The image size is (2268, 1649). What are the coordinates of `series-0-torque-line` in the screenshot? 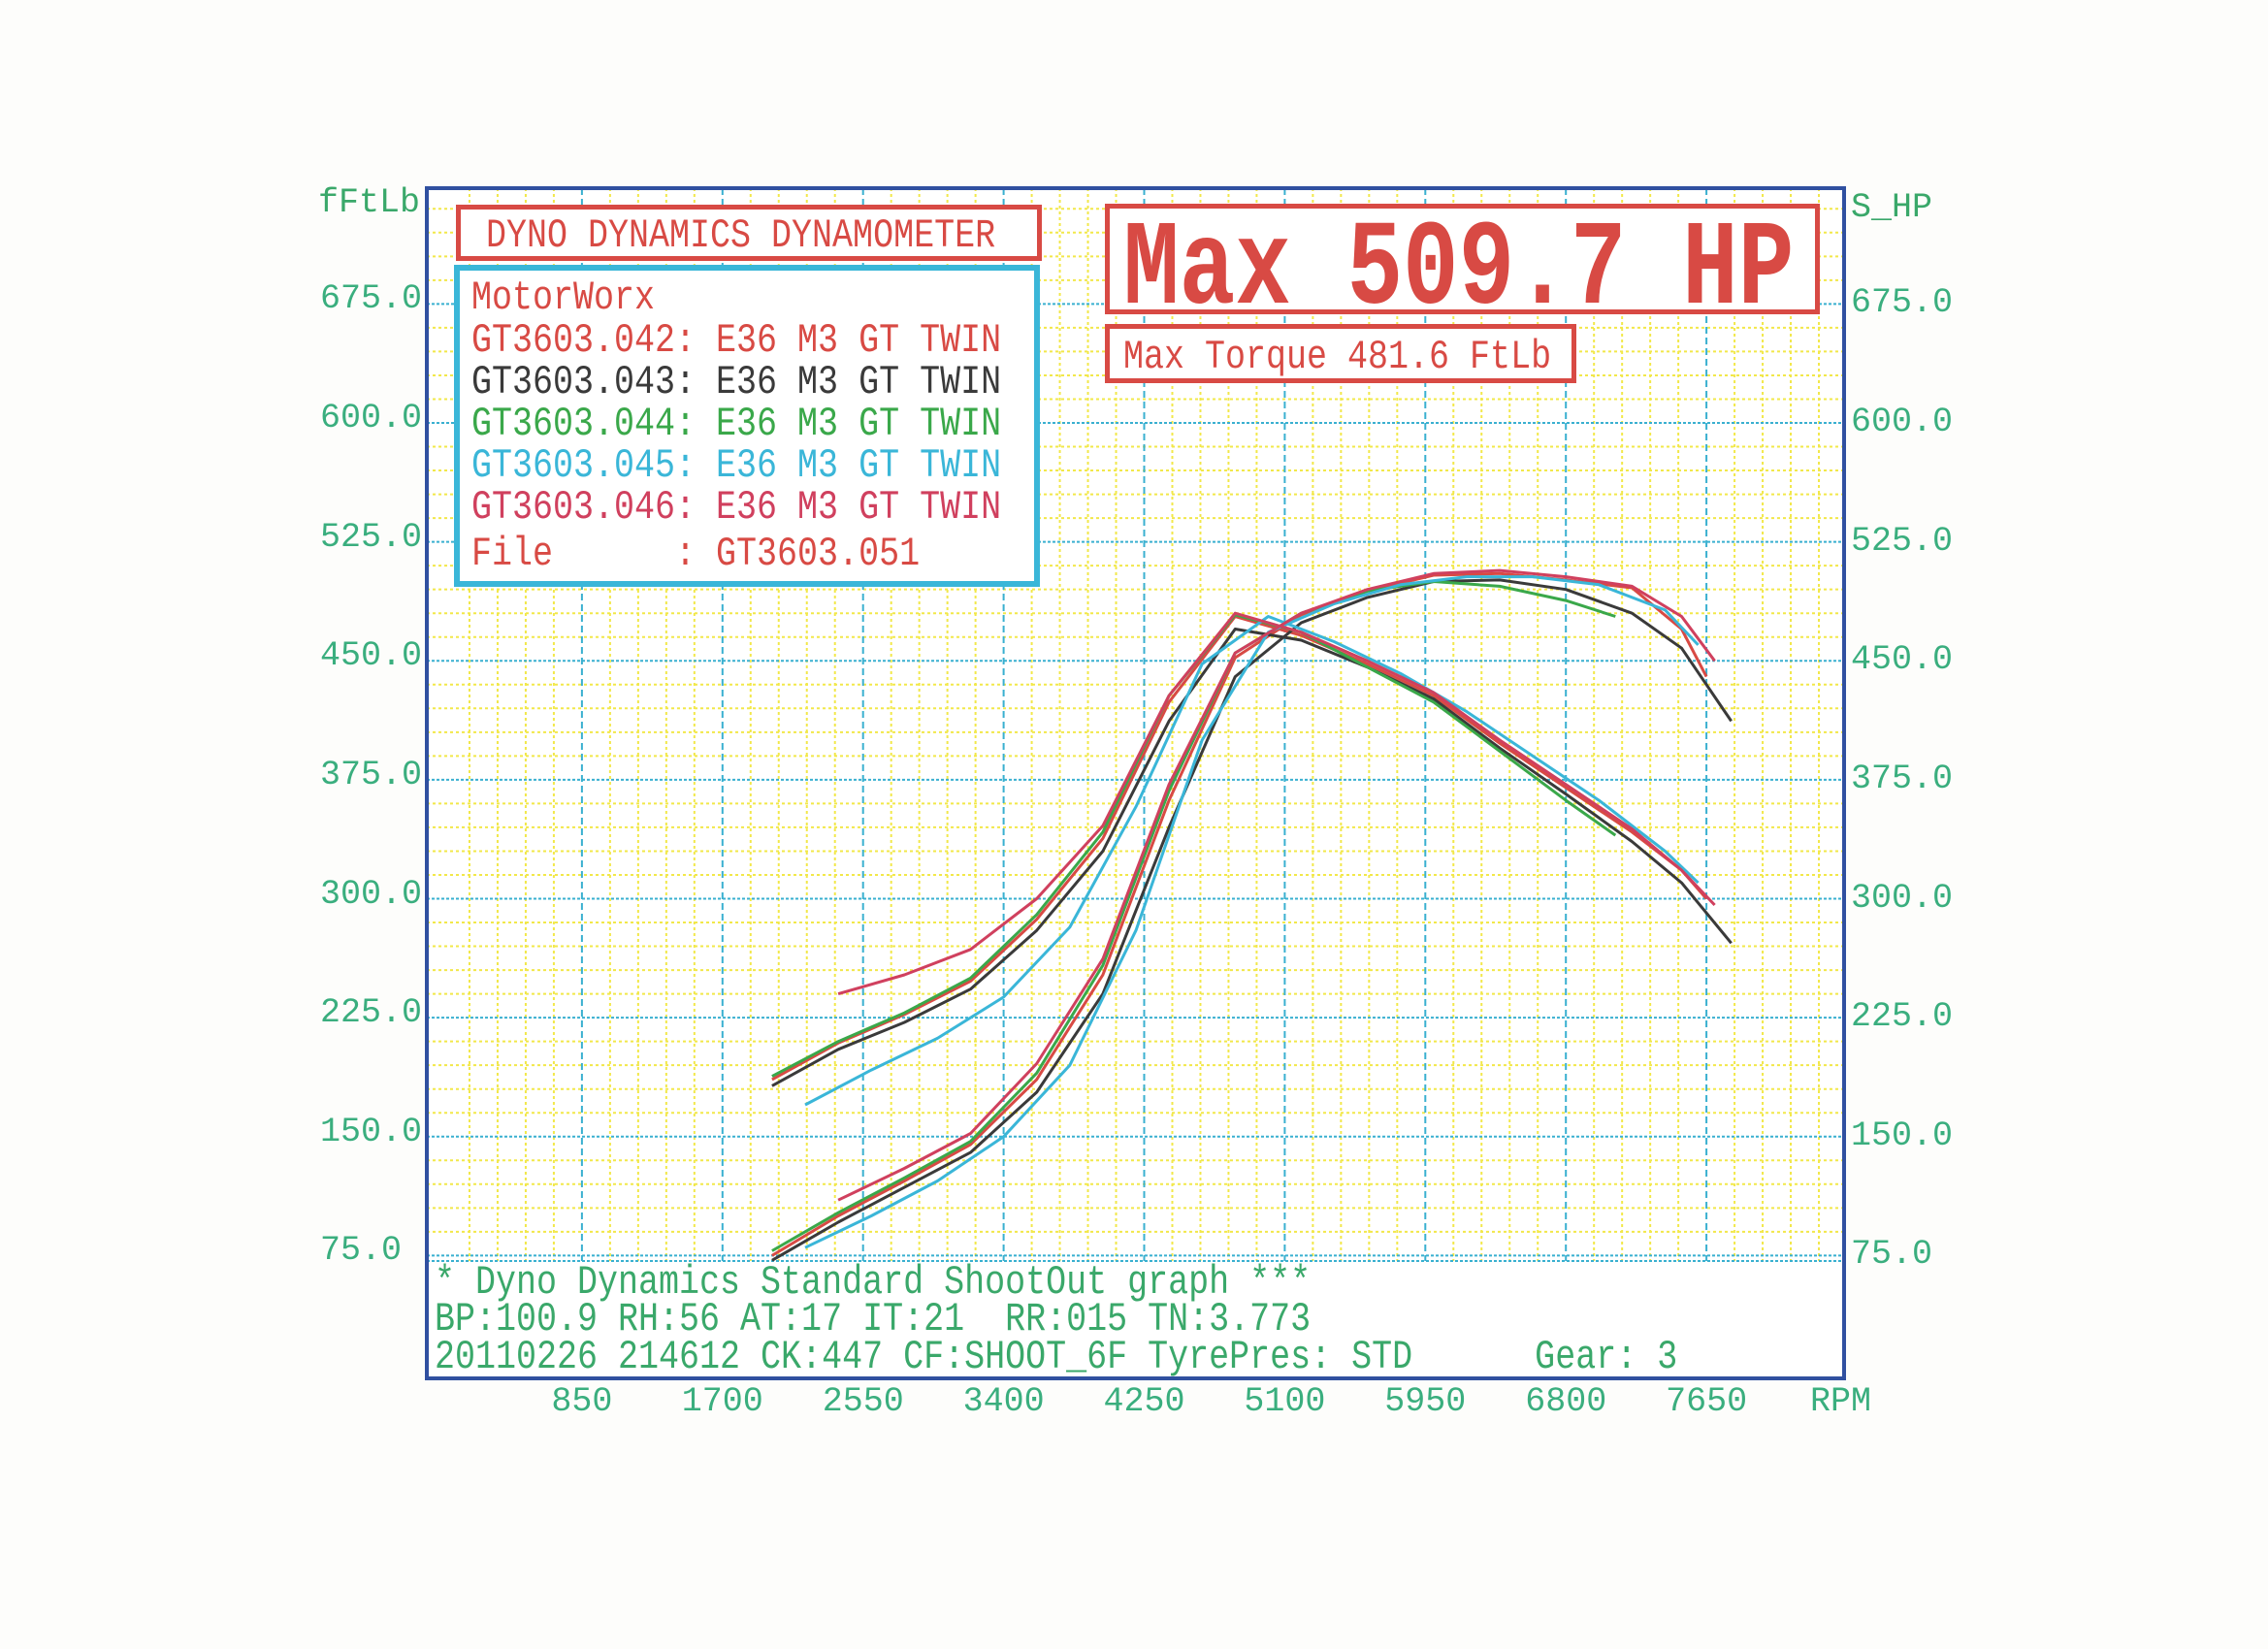 It's located at (1239, 848).